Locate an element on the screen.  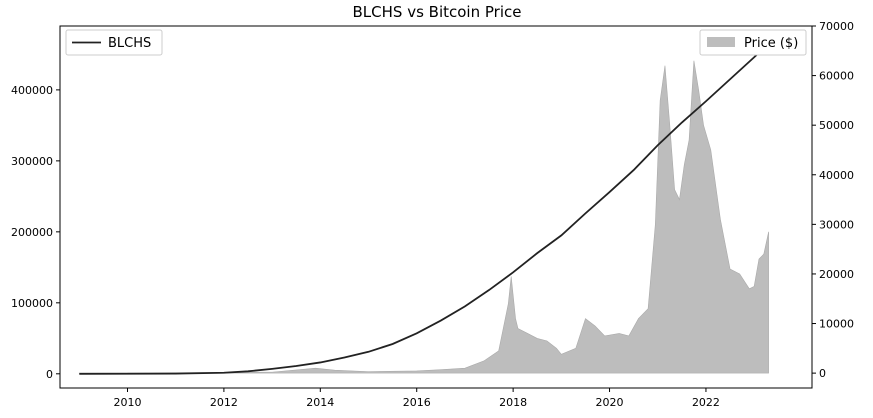
y-axis-right: 0 10000 20000 30000 40000 50000 60000 70000 is located at coordinates (833, 200).